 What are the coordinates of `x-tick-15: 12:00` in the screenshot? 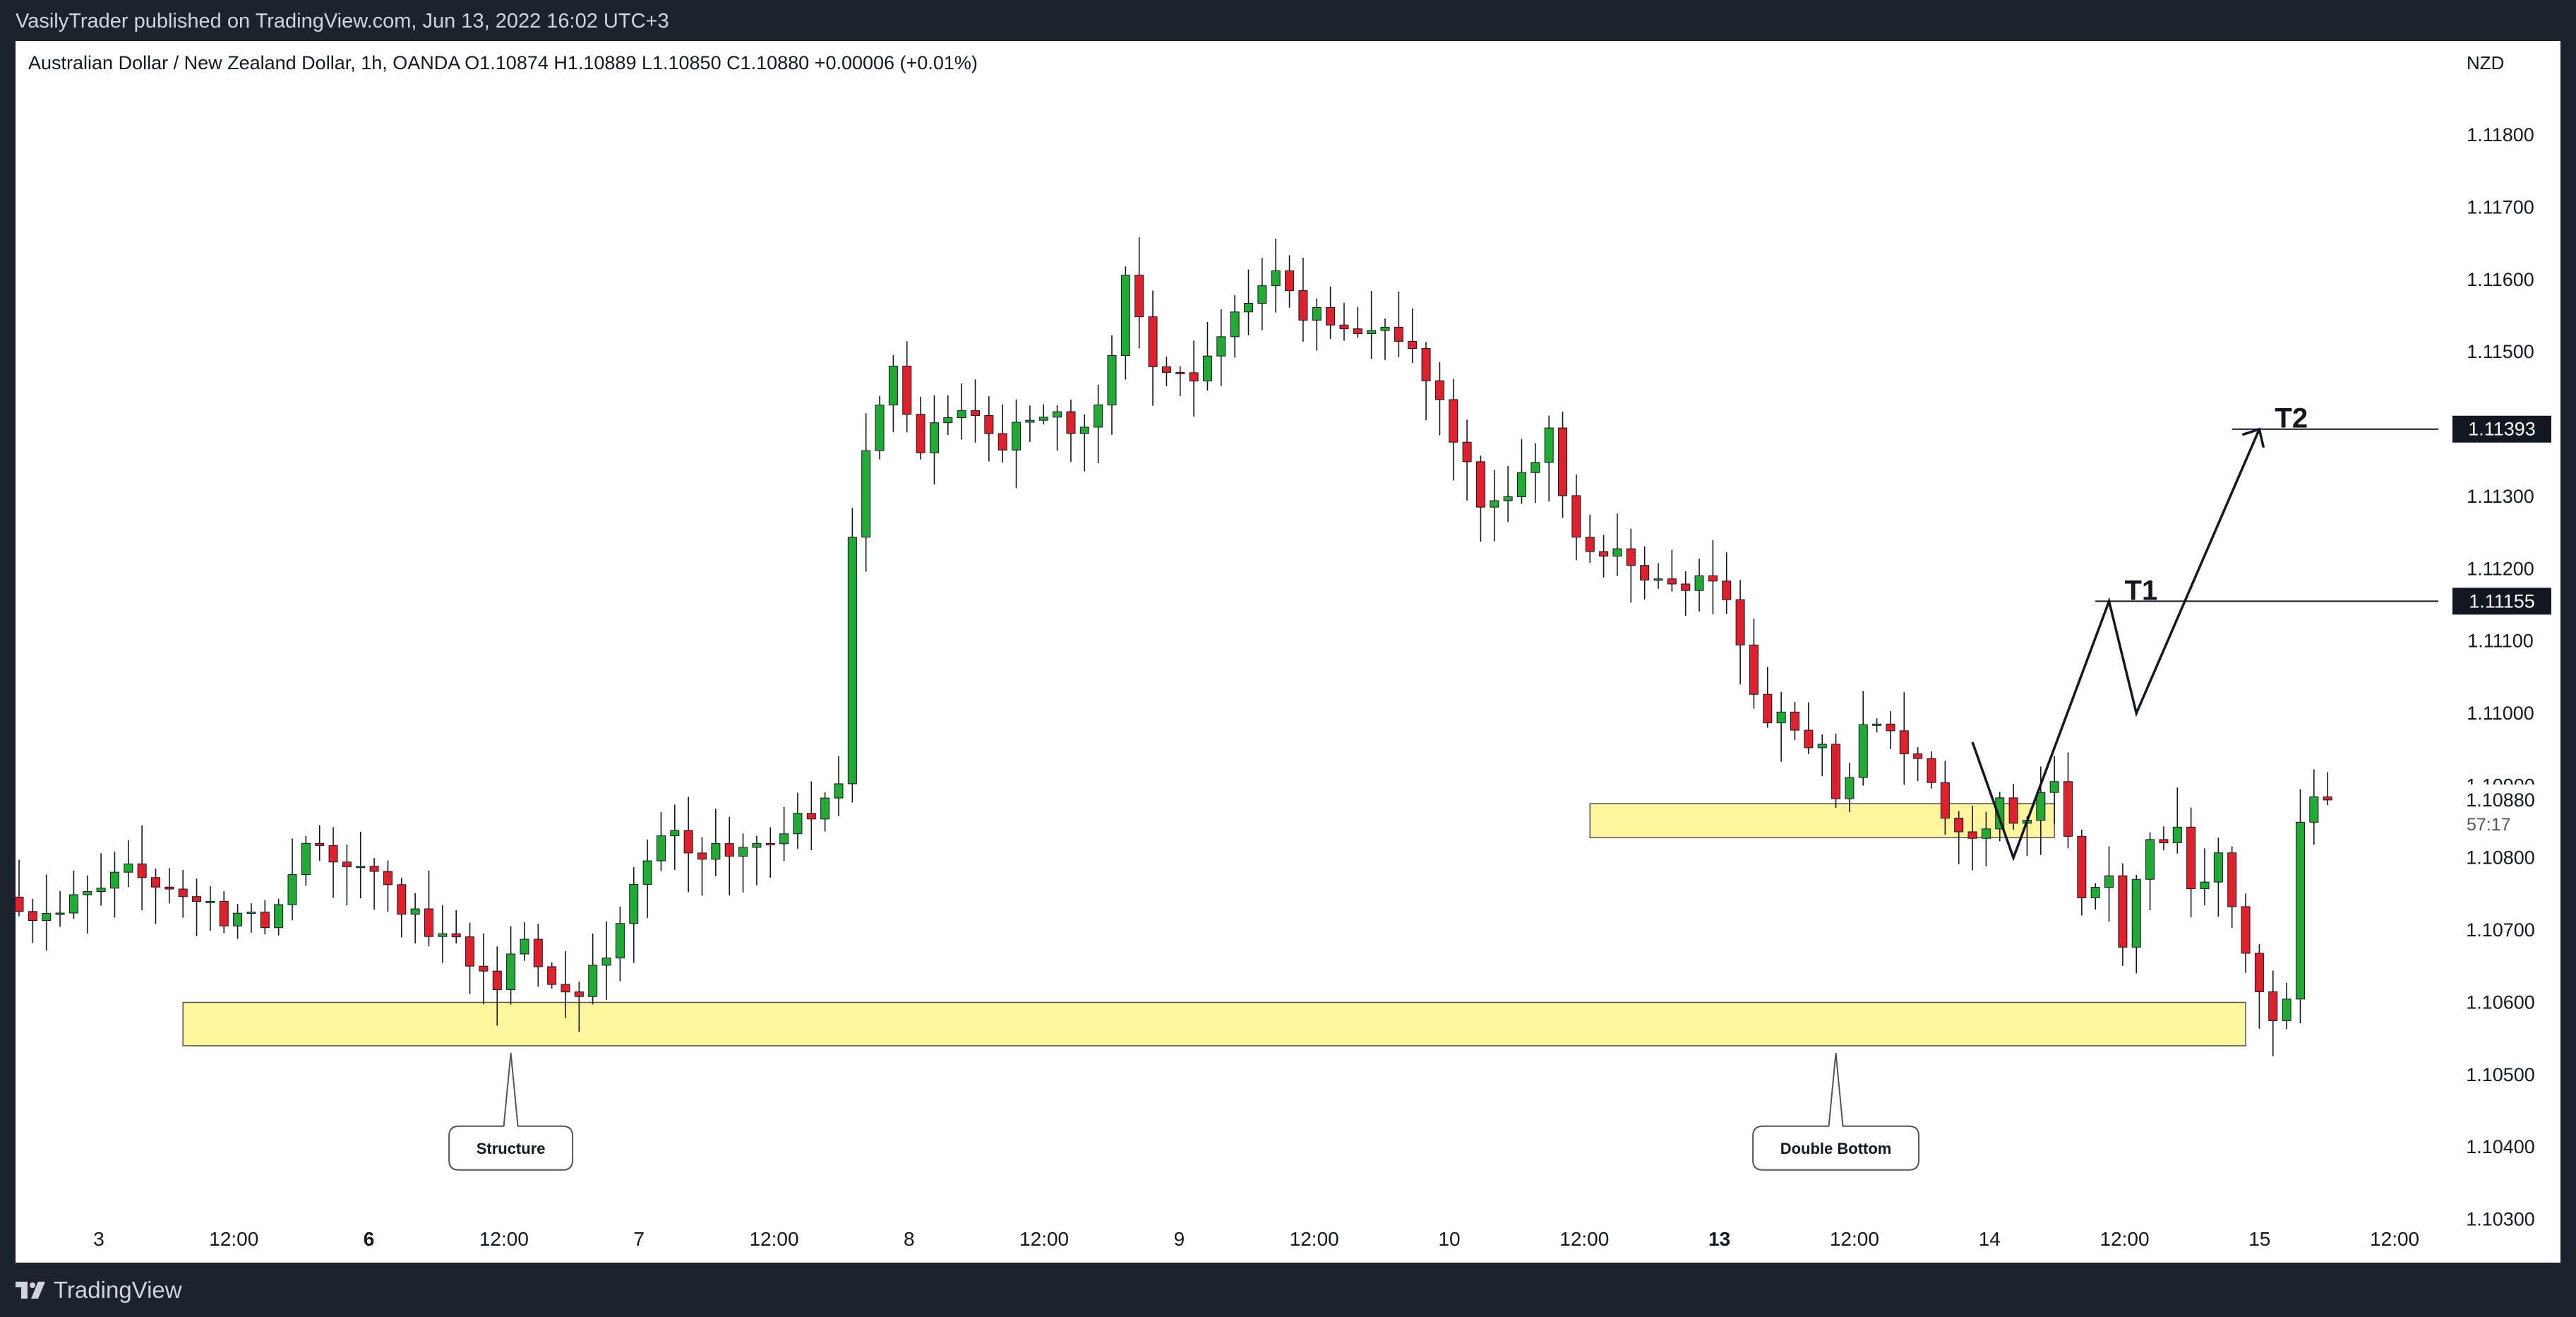 It's located at (2124, 1239).